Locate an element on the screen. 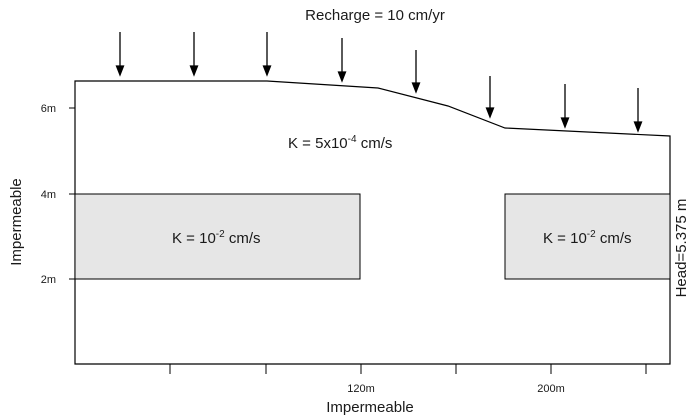  bottom-boundary-label: Impermeable is located at coordinates (370, 407).